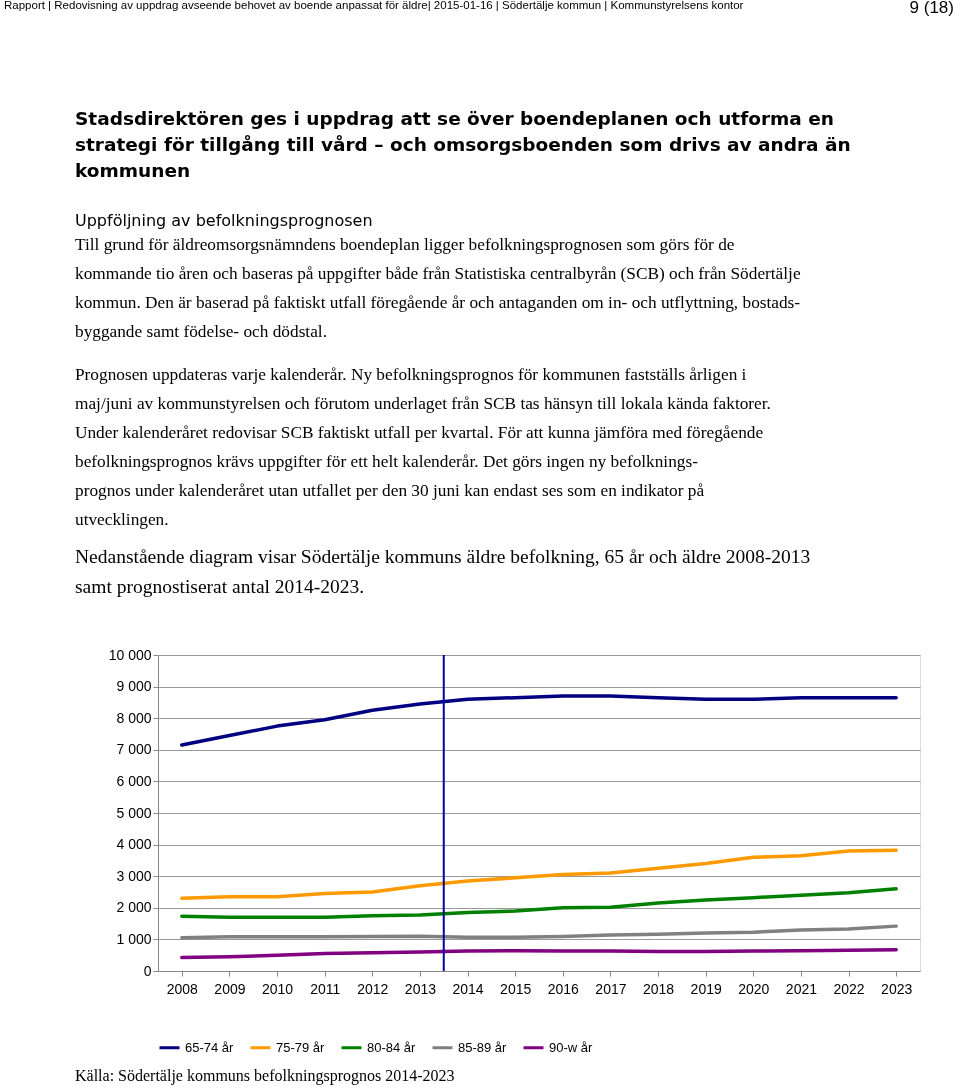 This screenshot has height=1088, width=960. What do you see at coordinates (483, 1047) in the screenshot?
I see `legend-label: 85-89 år` at bounding box center [483, 1047].